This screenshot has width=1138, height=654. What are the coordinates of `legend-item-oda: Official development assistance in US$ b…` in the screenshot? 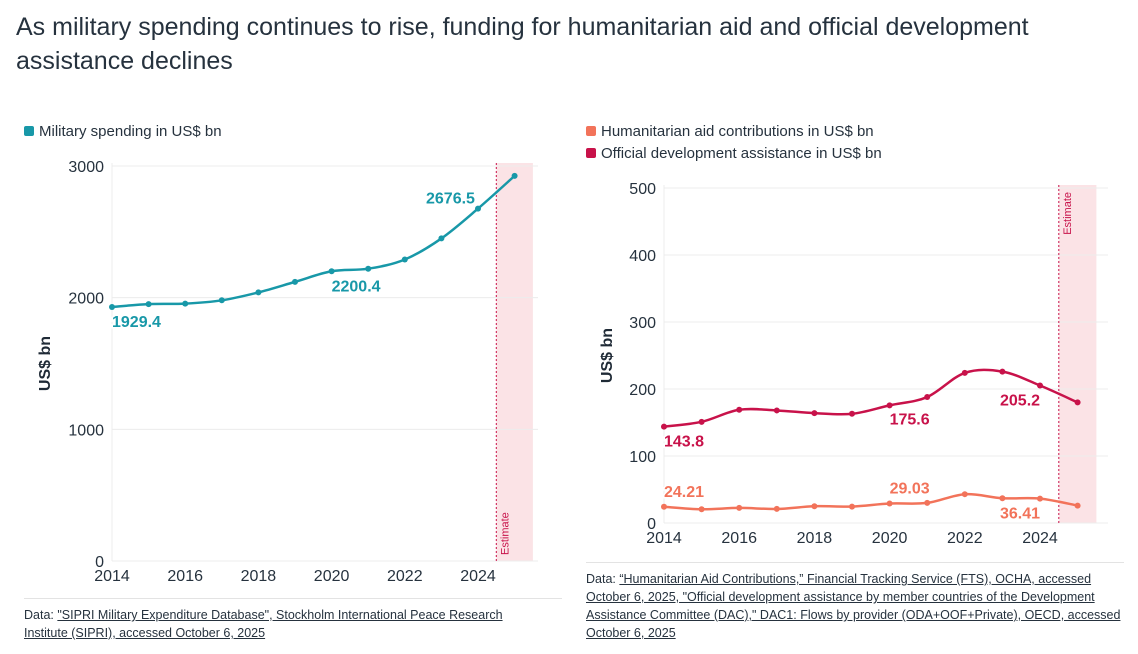 It's located at (734, 153).